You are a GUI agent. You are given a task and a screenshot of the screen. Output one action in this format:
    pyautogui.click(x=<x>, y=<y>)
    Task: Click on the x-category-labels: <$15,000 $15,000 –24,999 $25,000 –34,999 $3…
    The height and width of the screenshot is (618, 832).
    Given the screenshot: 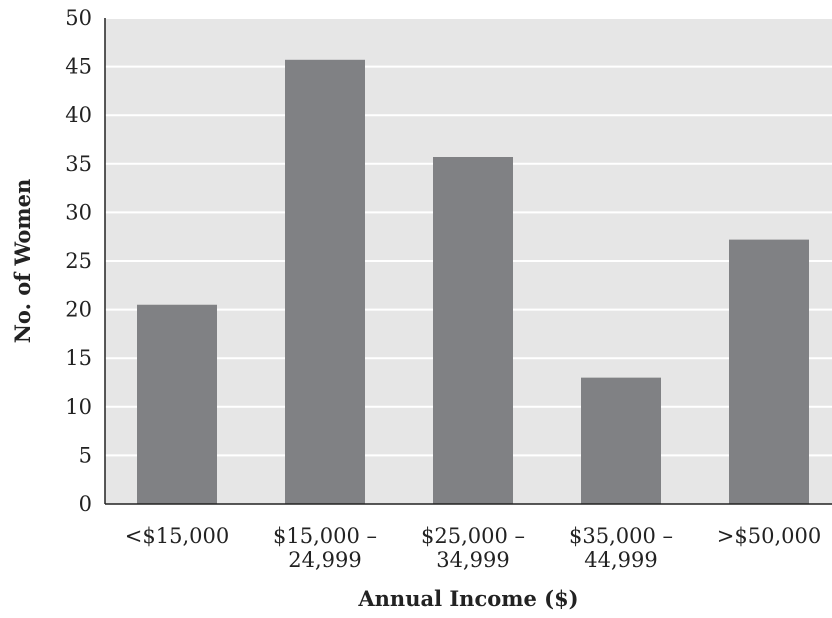 What is the action you would take?
    pyautogui.click(x=473, y=548)
    